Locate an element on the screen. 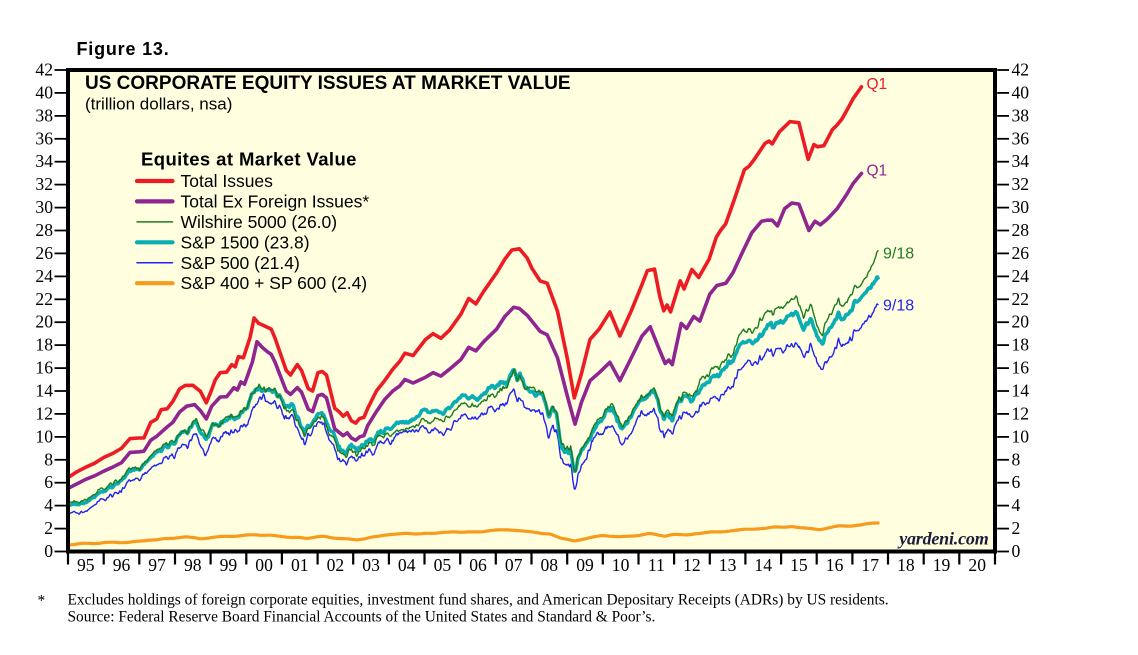 This screenshot has height=655, width=1138. svg-text: 13 is located at coordinates (728, 565).